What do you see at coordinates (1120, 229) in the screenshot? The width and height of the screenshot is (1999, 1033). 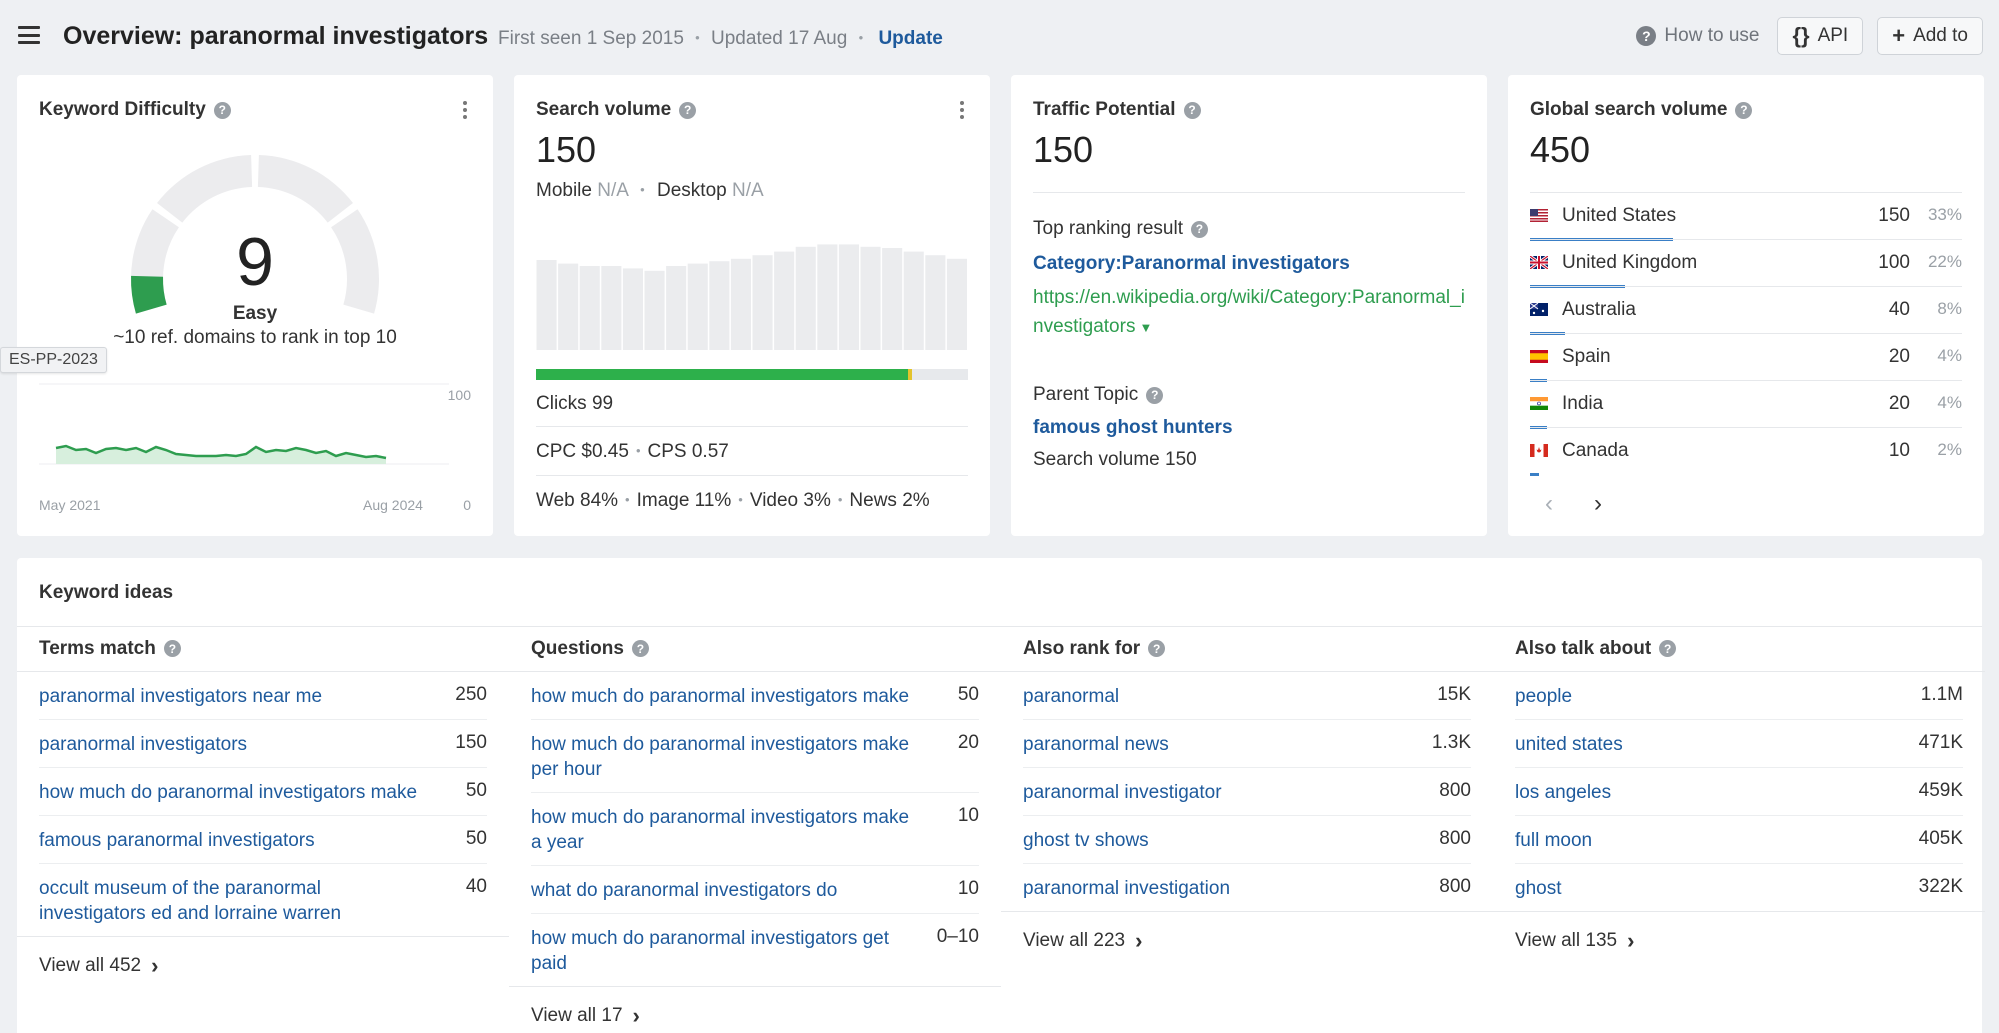 I see `top-ranking-label: Top ranking result ?` at bounding box center [1120, 229].